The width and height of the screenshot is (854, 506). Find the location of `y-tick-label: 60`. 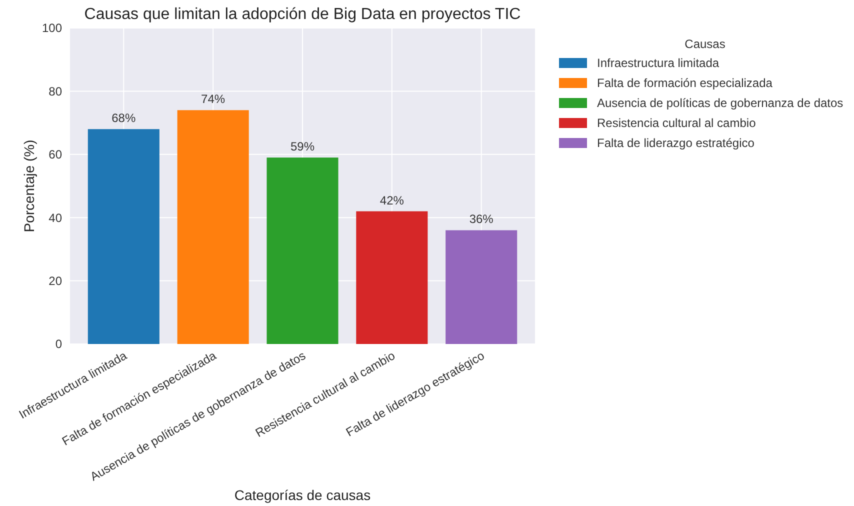

y-tick-label: 60 is located at coordinates (55, 155).